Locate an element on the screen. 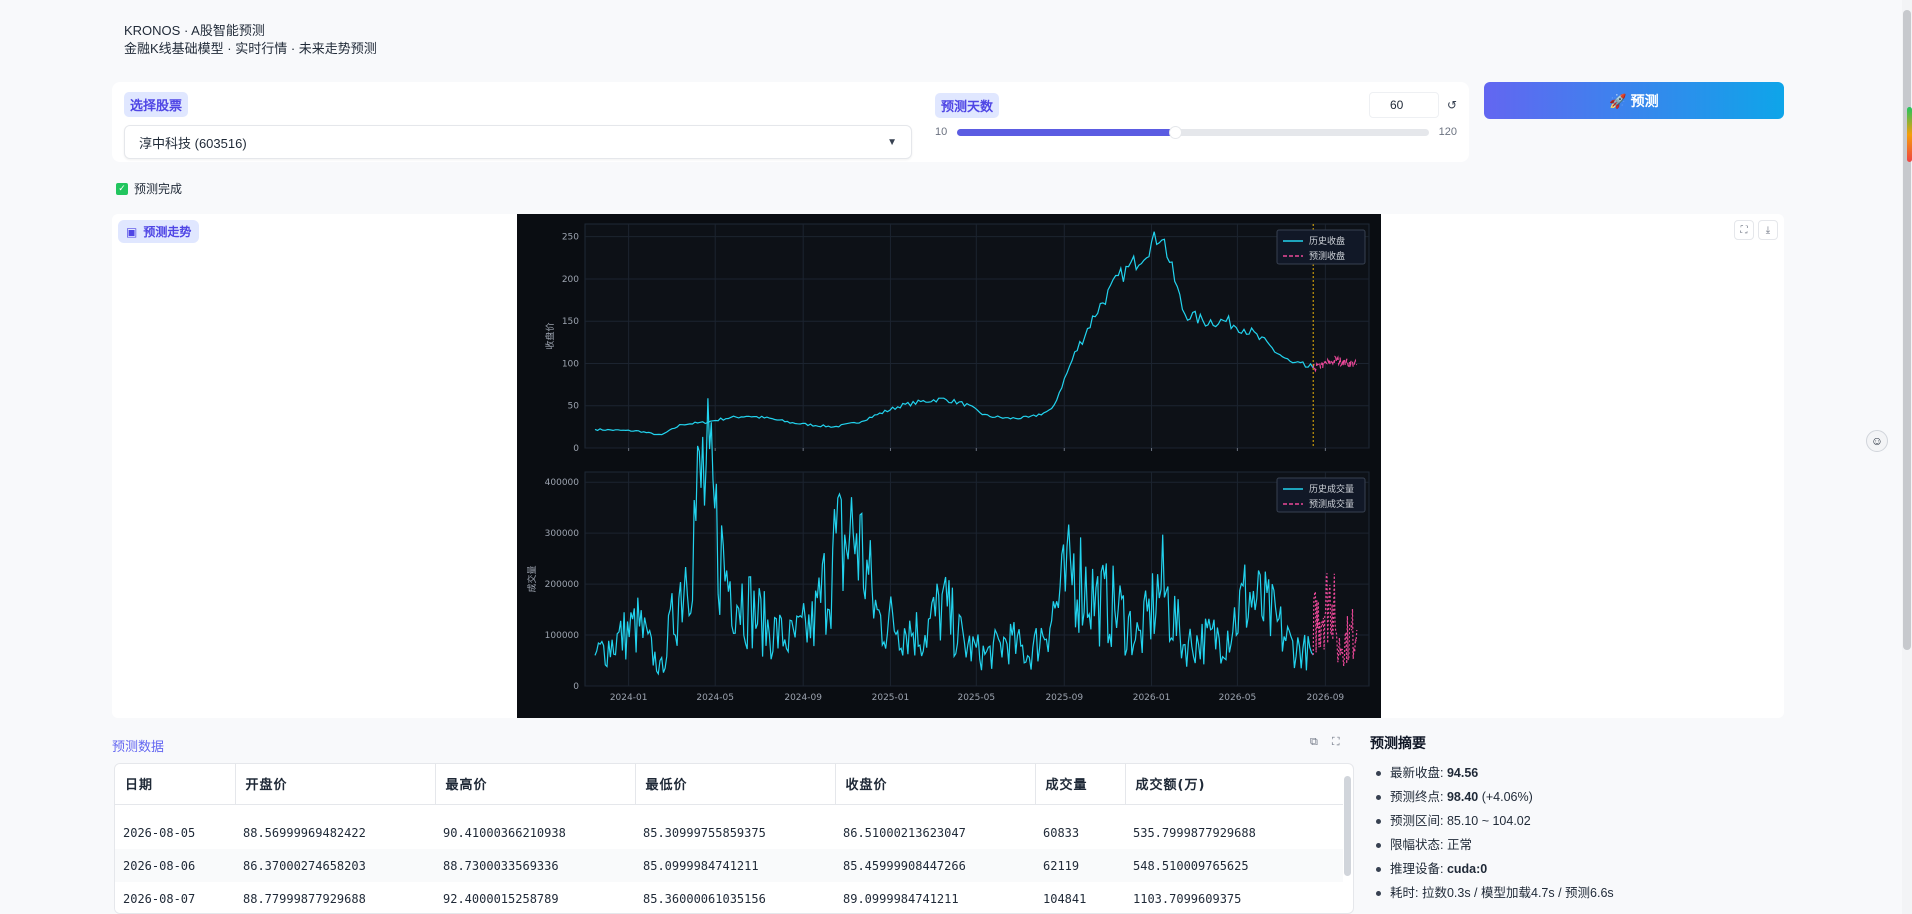 Image resolution: width=1912 pixels, height=914 pixels. x-tick-label: 2025-09 is located at coordinates (1064, 698).